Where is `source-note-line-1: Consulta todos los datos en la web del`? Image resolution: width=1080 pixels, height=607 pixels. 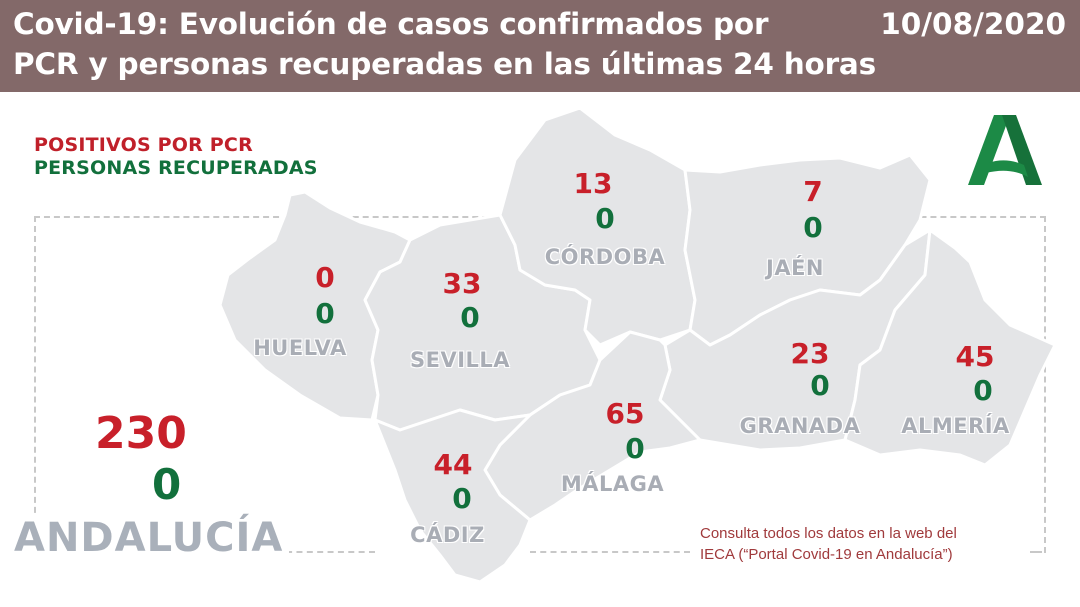
source-note-line-1: Consulta todos los datos en la web del is located at coordinates (828, 533).